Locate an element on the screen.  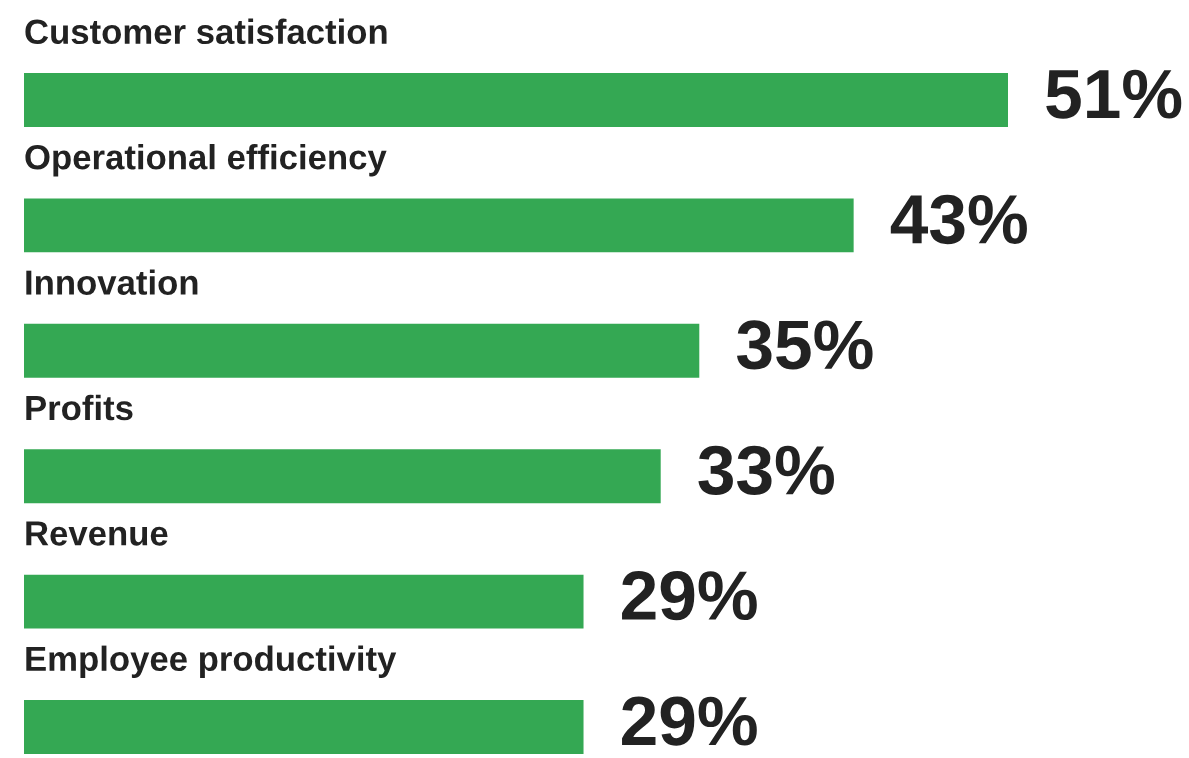
y-tick-label: Operational efficiency is located at coordinates (206, 160).